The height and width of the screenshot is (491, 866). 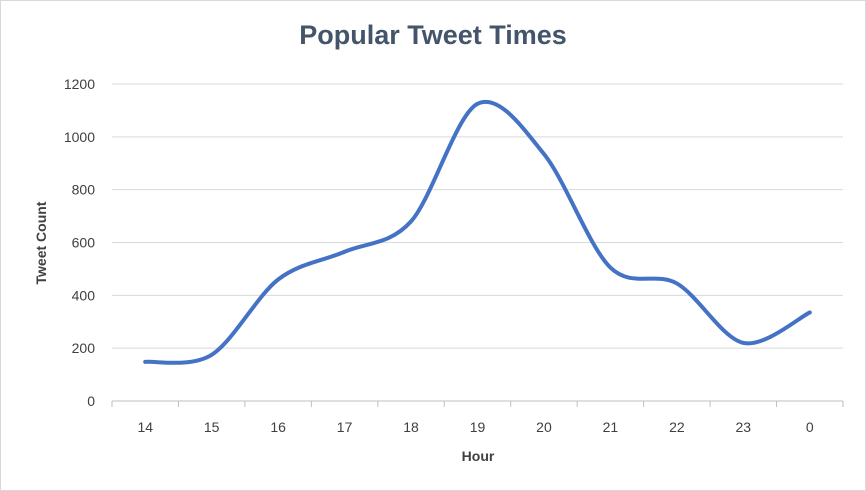 What do you see at coordinates (478, 427) in the screenshot?
I see `x-tick-label: 19` at bounding box center [478, 427].